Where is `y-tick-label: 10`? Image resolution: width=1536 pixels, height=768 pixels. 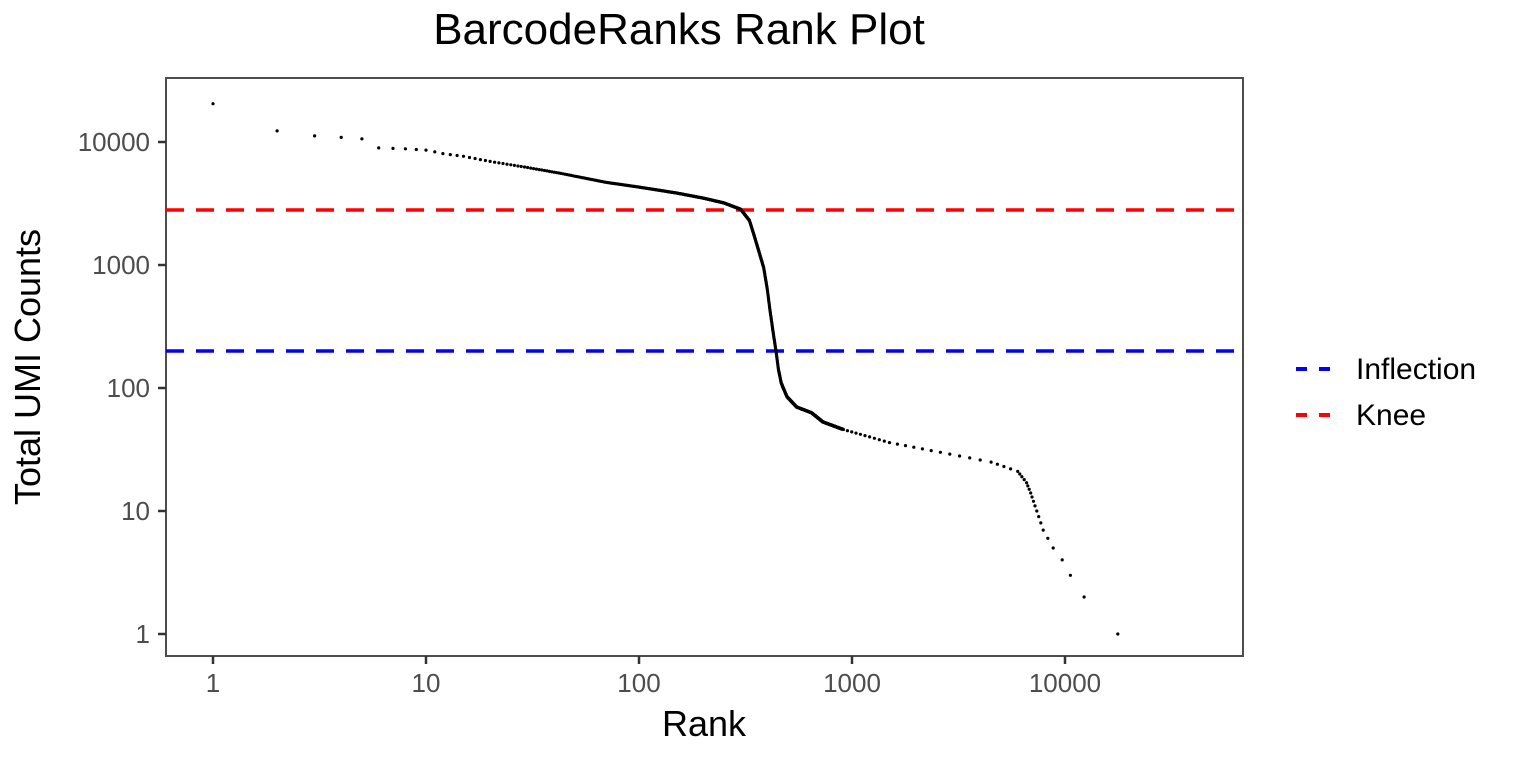 y-tick-label: 10 is located at coordinates (135, 511).